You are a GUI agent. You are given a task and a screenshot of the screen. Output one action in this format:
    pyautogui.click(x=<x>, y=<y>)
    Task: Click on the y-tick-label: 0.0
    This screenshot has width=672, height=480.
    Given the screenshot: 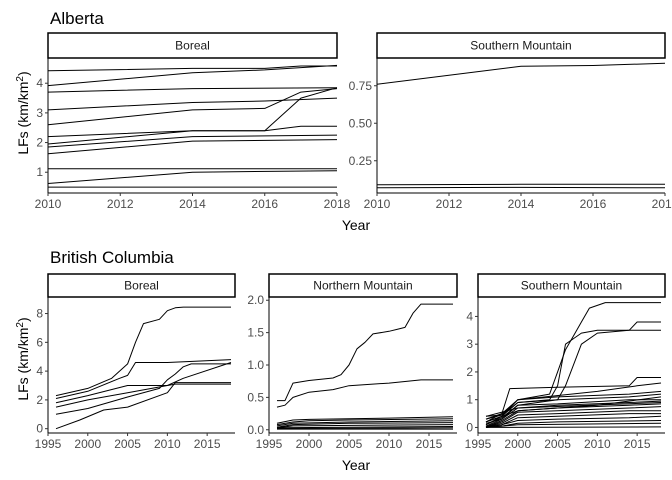 What is the action you would take?
    pyautogui.click(x=255, y=430)
    